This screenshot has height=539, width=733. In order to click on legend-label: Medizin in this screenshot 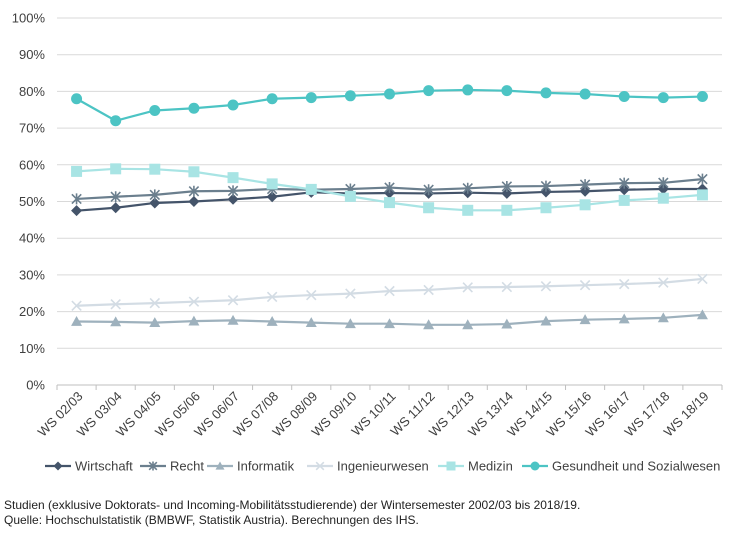, I will do `click(490, 466)`.